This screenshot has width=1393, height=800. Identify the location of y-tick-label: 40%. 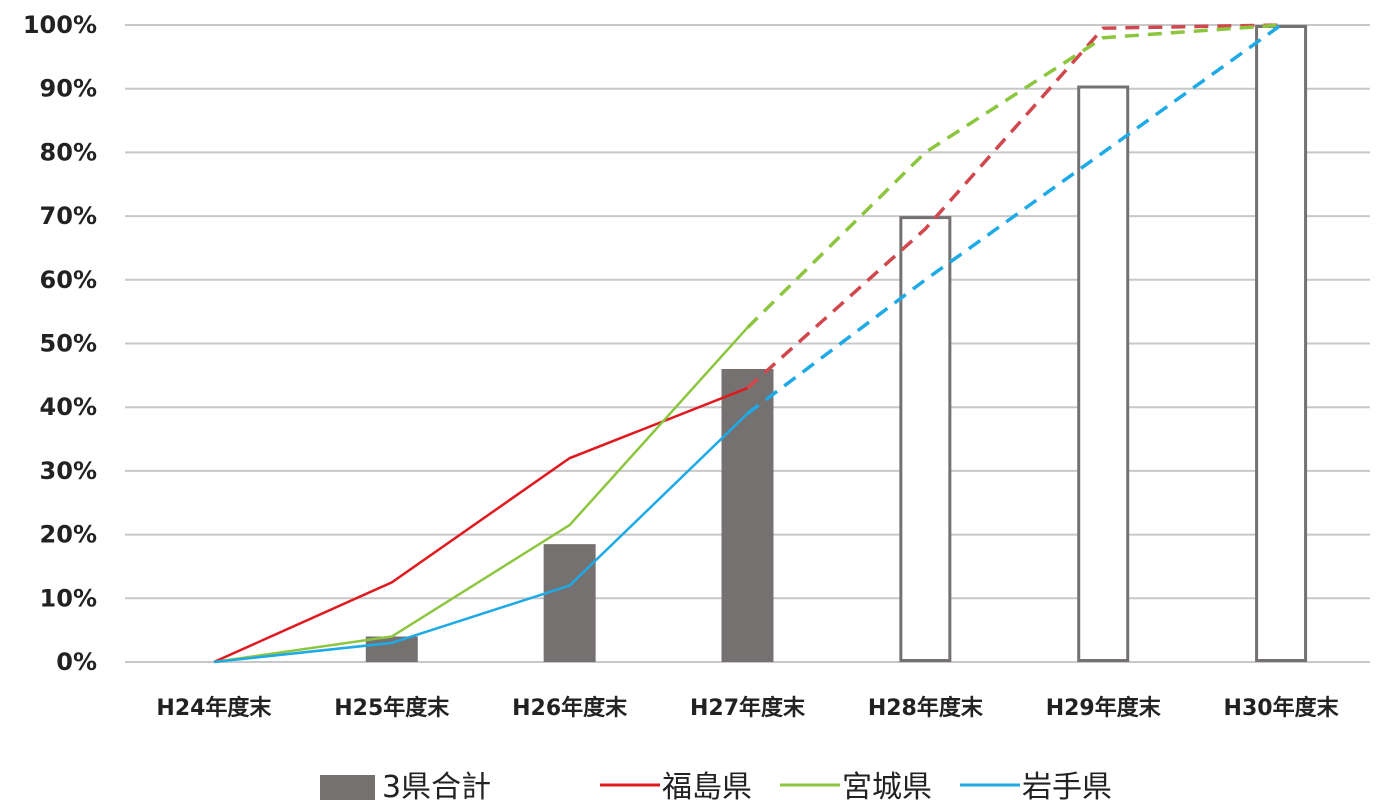
(68, 407).